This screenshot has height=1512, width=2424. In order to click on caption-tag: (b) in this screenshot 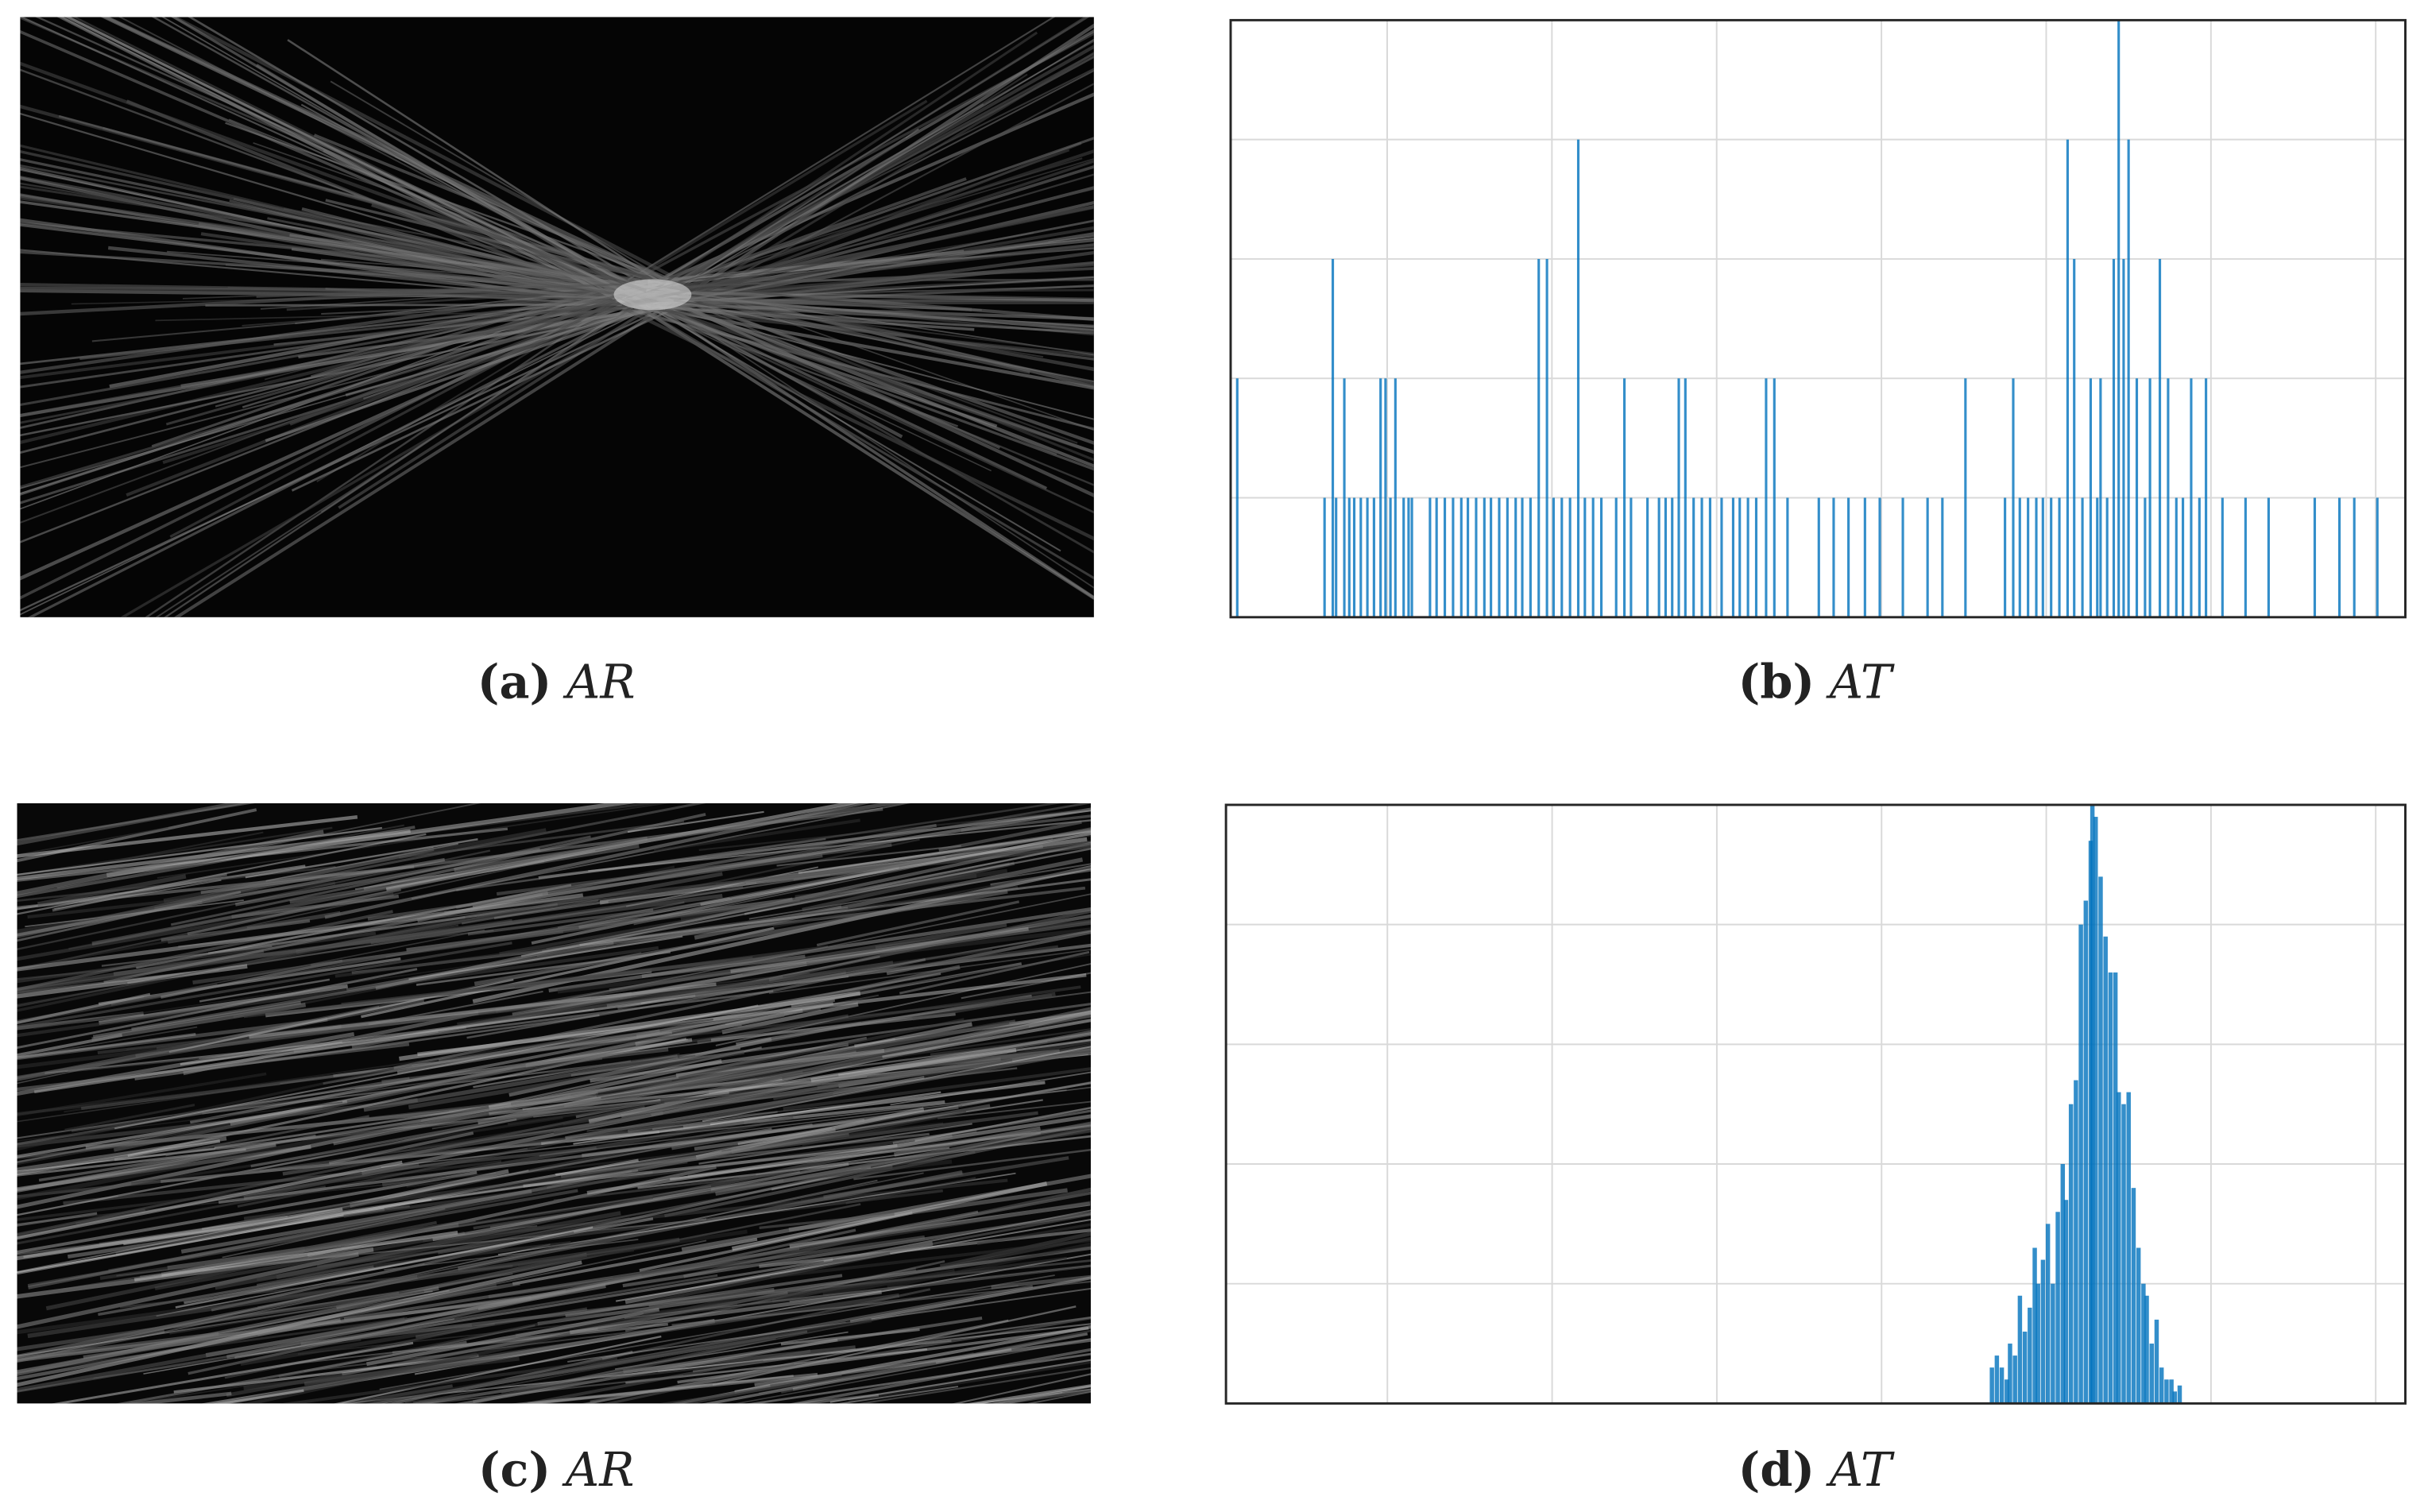, I will do `click(1776, 681)`.